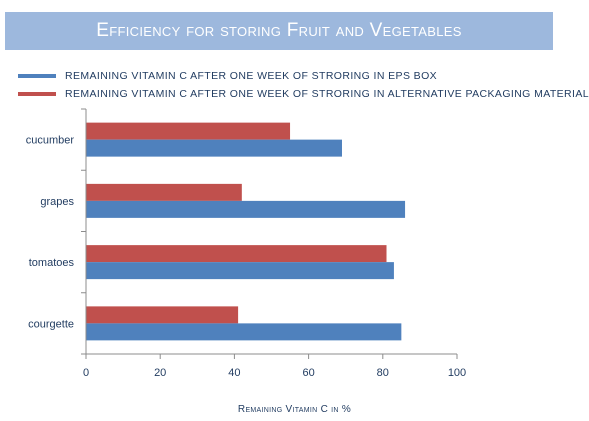 The height and width of the screenshot is (421, 589). What do you see at coordinates (160, 373) in the screenshot?
I see `x-tick-label-20: 20` at bounding box center [160, 373].